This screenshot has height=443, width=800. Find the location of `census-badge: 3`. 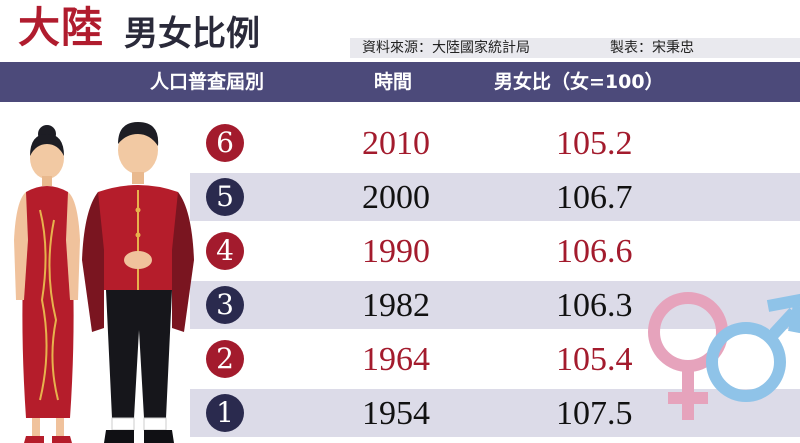

census-badge: 3 is located at coordinates (225, 305).